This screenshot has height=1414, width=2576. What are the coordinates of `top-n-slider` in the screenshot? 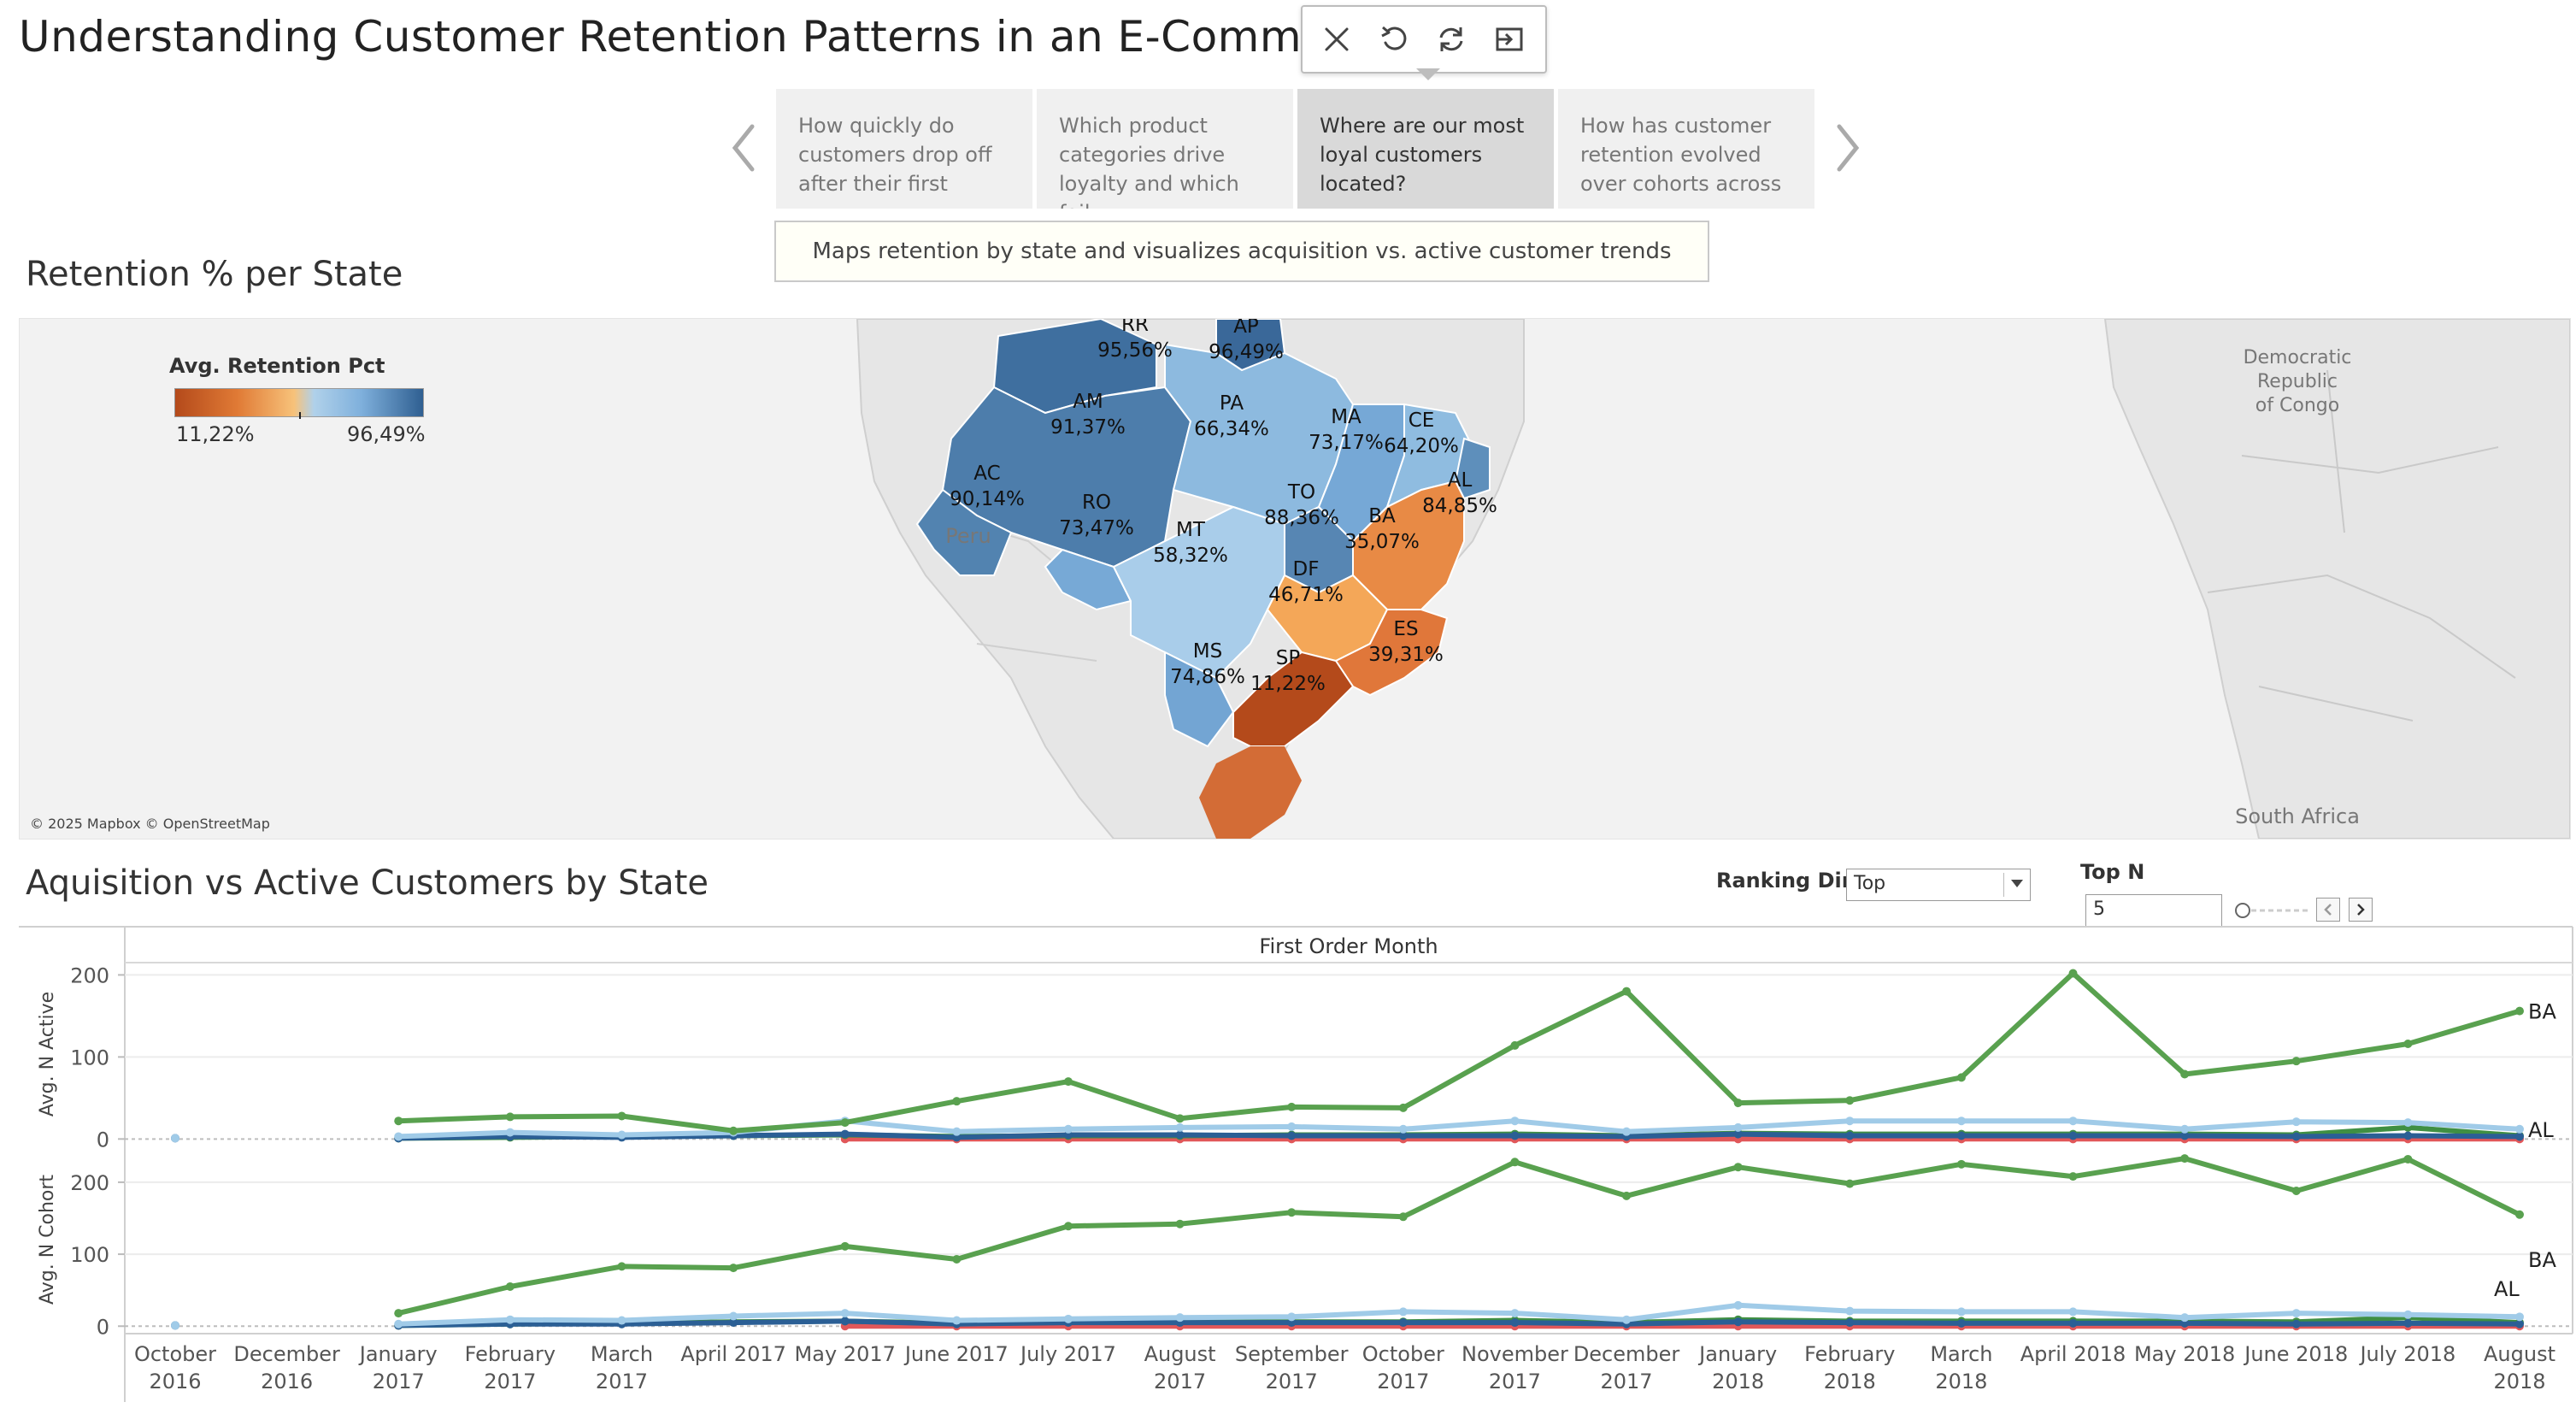 It's located at (2272, 911).